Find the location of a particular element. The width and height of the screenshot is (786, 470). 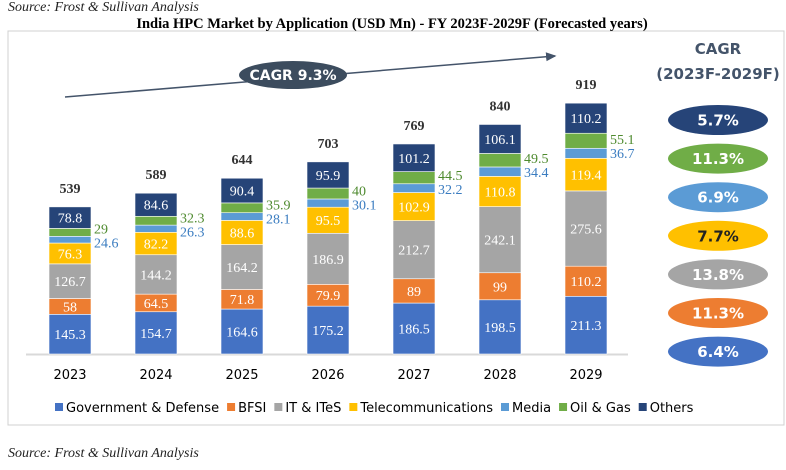

data-label: 79.9 is located at coordinates (328, 296).